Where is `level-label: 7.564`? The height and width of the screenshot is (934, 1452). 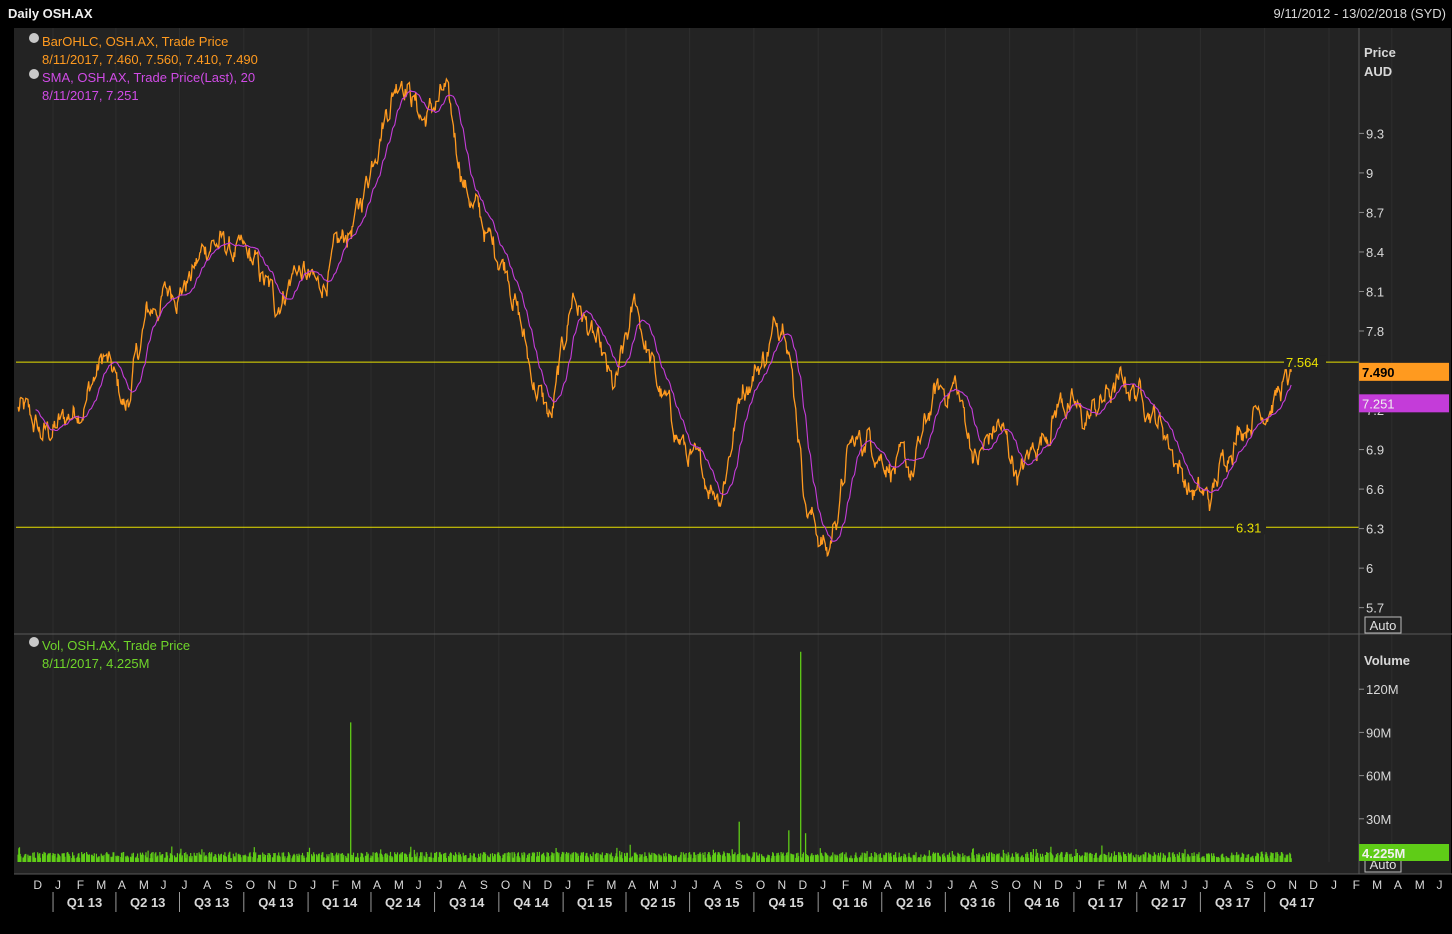
level-label: 7.564 is located at coordinates (1302, 362).